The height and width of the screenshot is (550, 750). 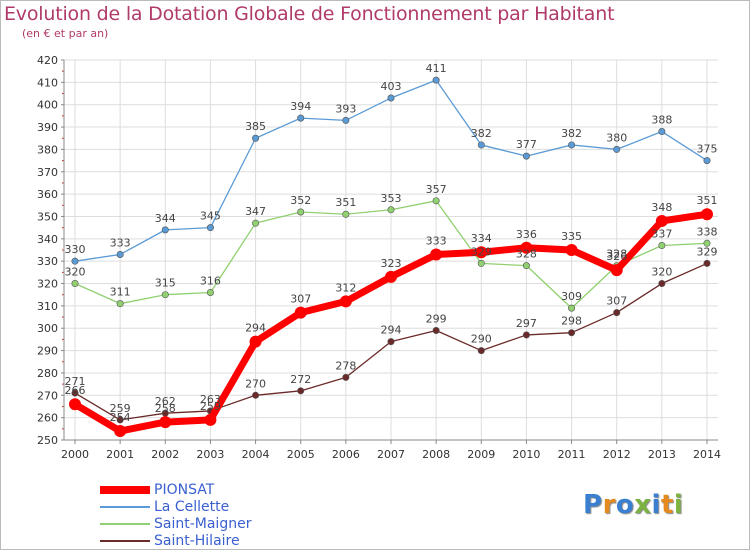 What do you see at coordinates (481, 339) in the screenshot?
I see `data-label: 290` at bounding box center [481, 339].